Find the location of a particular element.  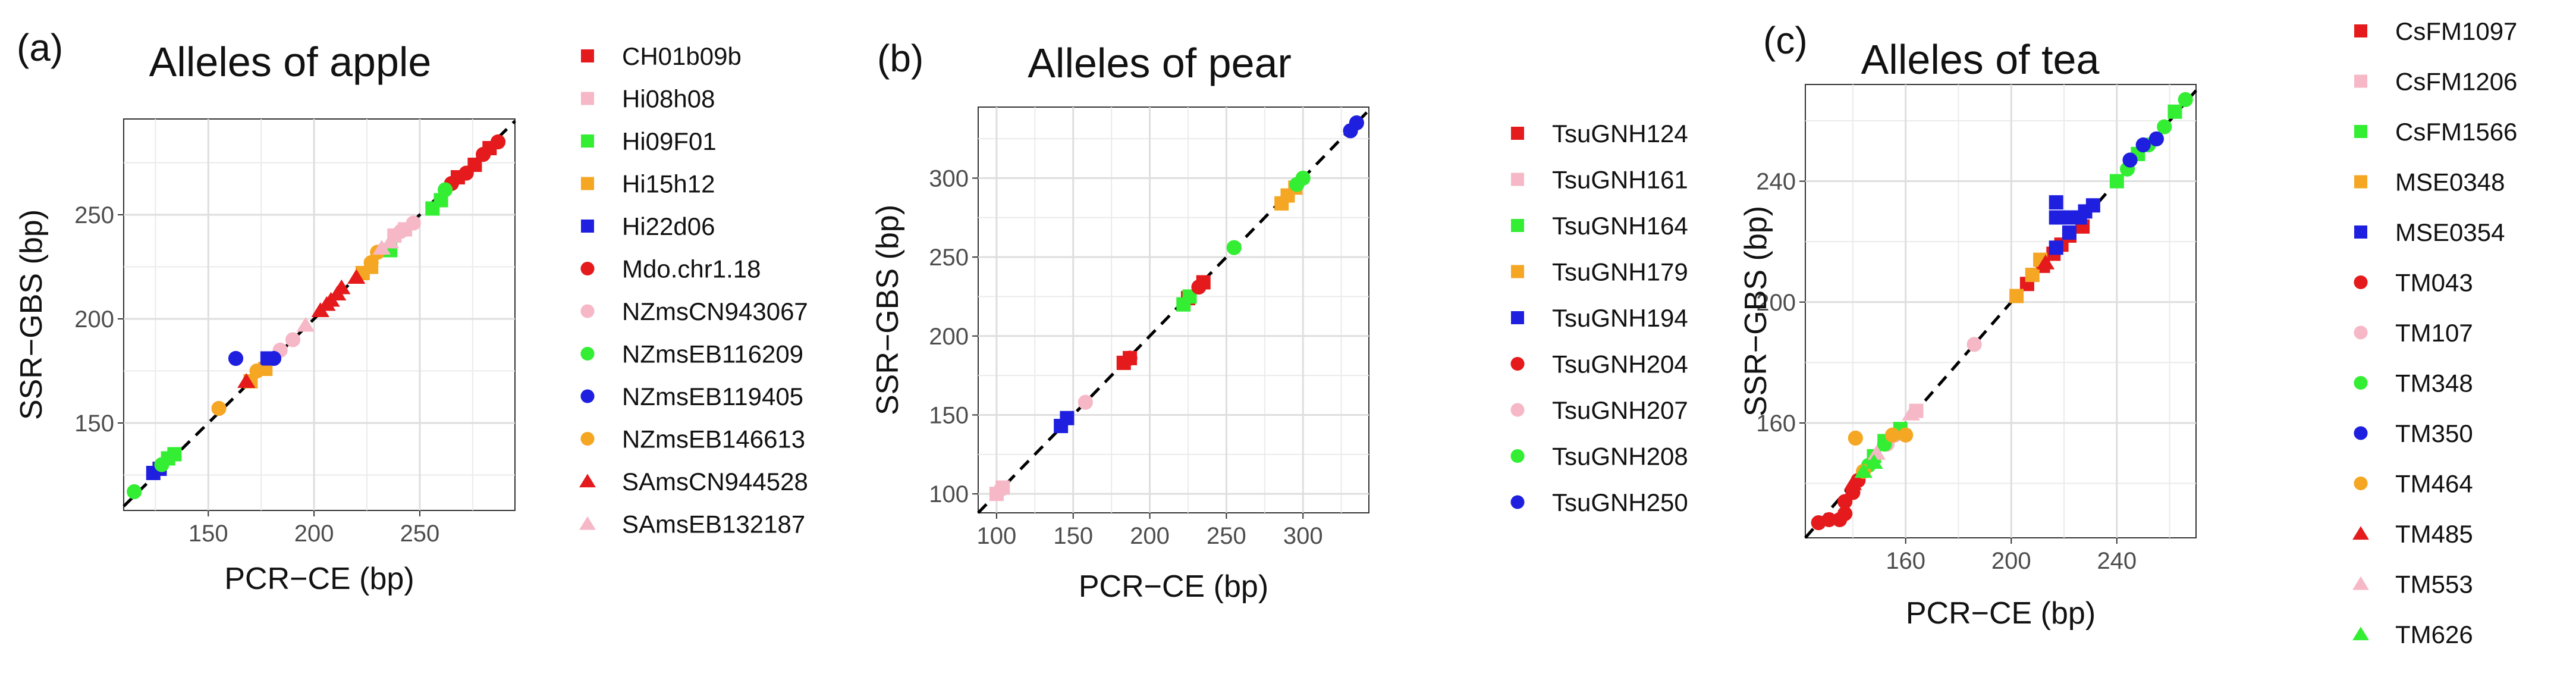

legend-item: NZmsEB119405 is located at coordinates (691, 396).